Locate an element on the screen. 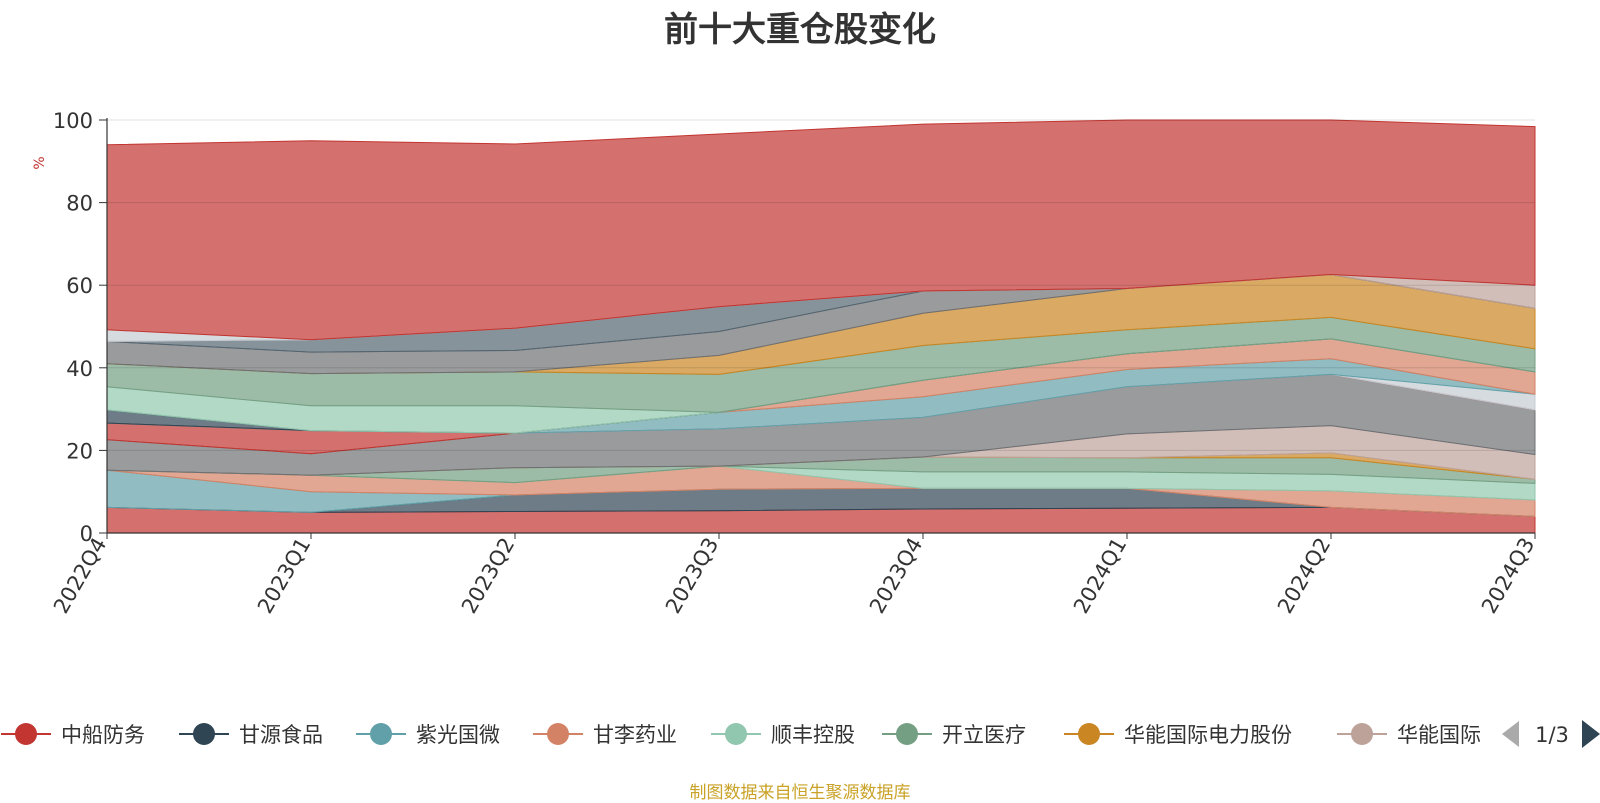  y-axis-label: % is located at coordinates (40, 162).